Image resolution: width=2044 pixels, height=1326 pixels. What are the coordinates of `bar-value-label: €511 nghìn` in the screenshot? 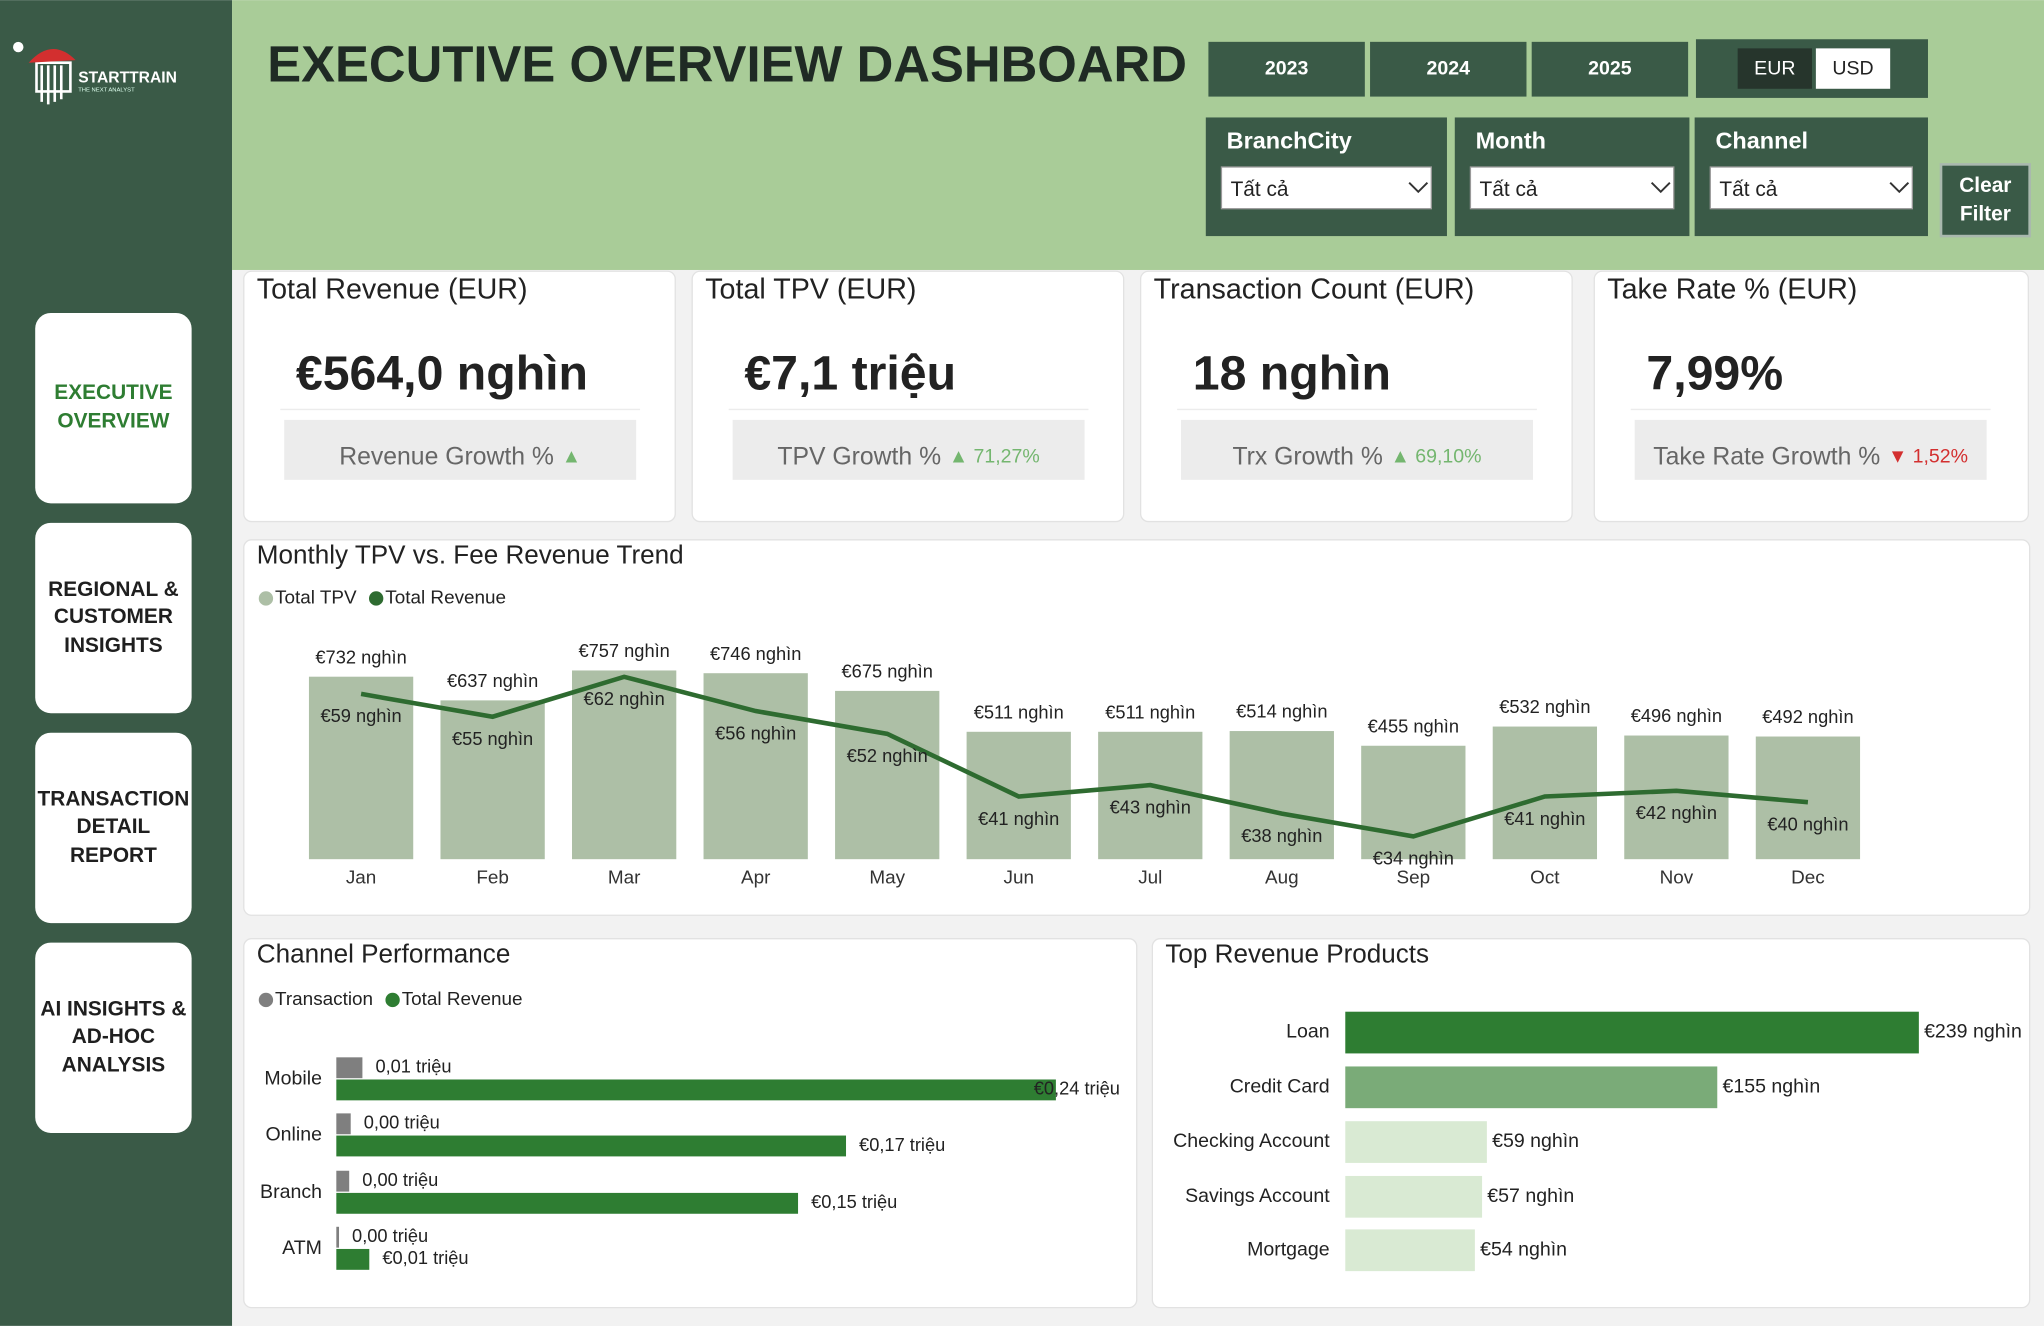 It's located at (1150, 711).